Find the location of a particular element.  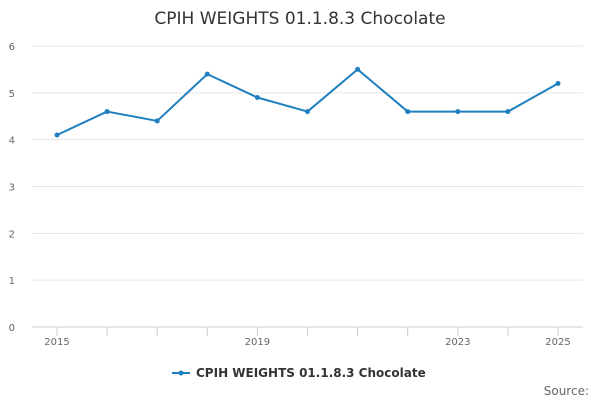

x-tick-label: 2025 is located at coordinates (557, 342).